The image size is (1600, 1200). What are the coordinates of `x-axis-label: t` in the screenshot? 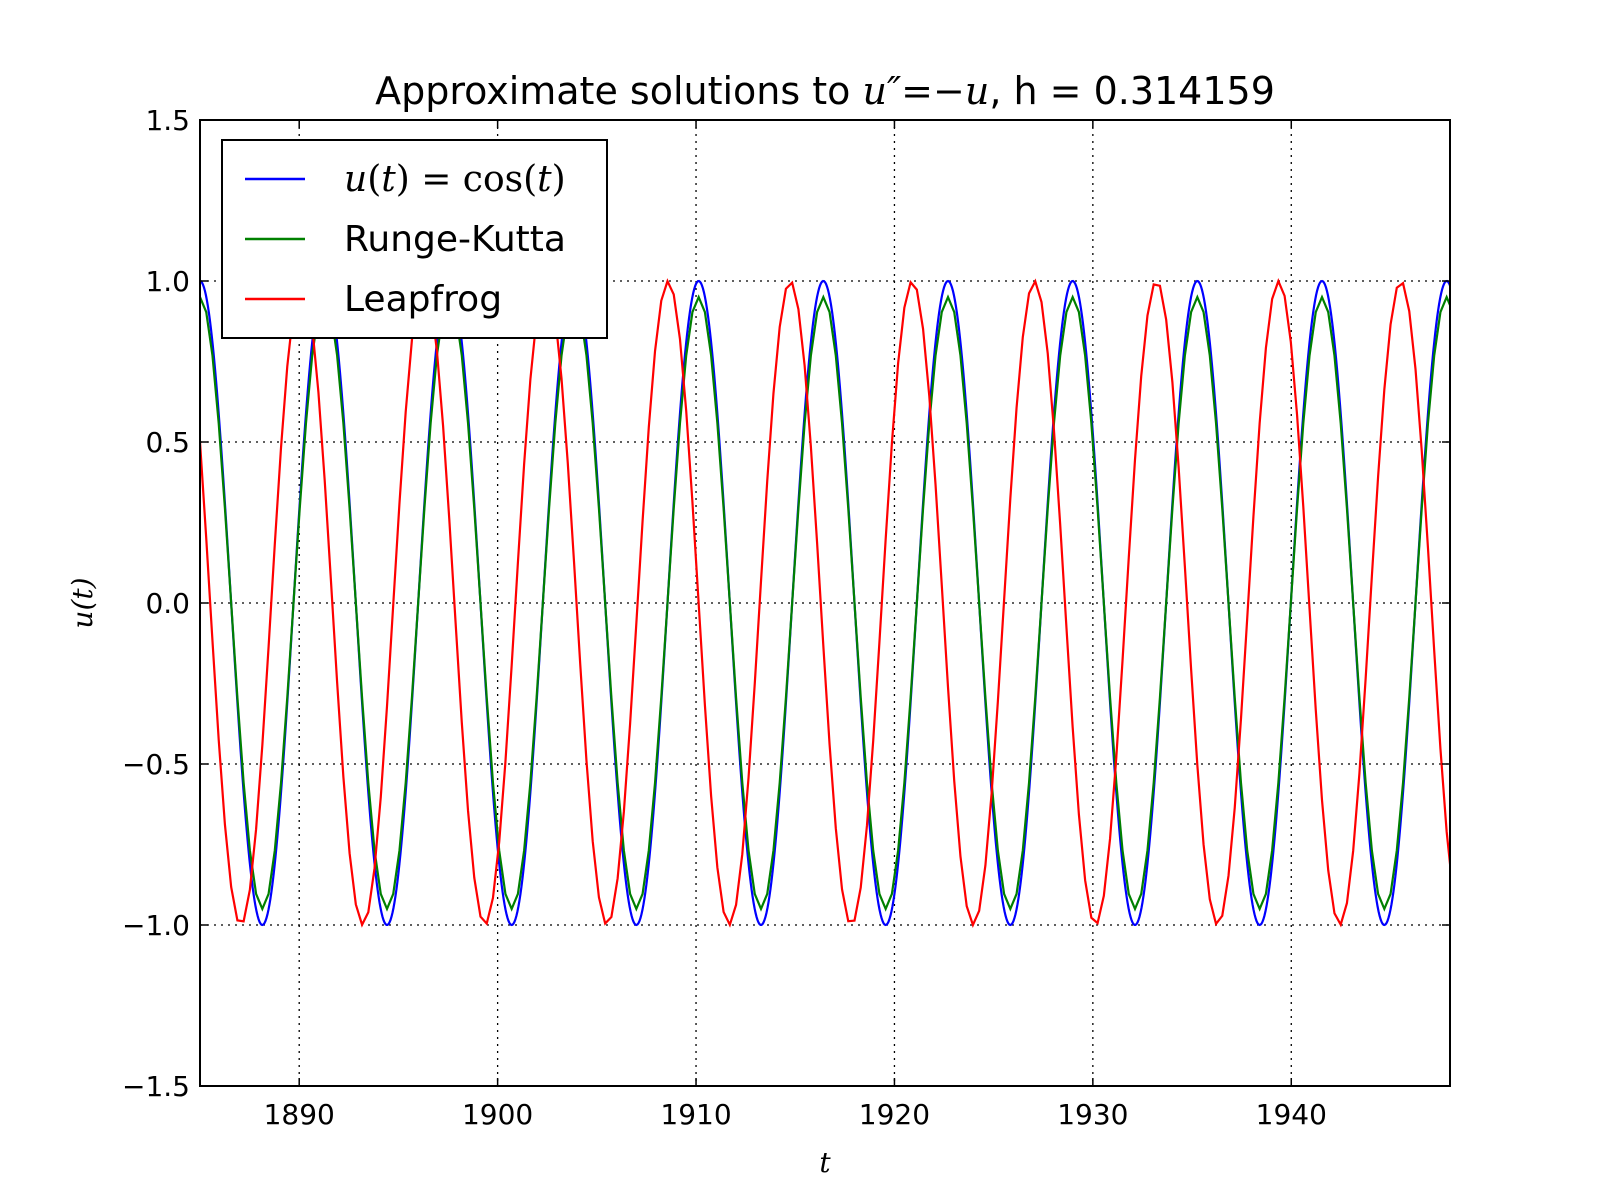 It's located at (825, 1162).